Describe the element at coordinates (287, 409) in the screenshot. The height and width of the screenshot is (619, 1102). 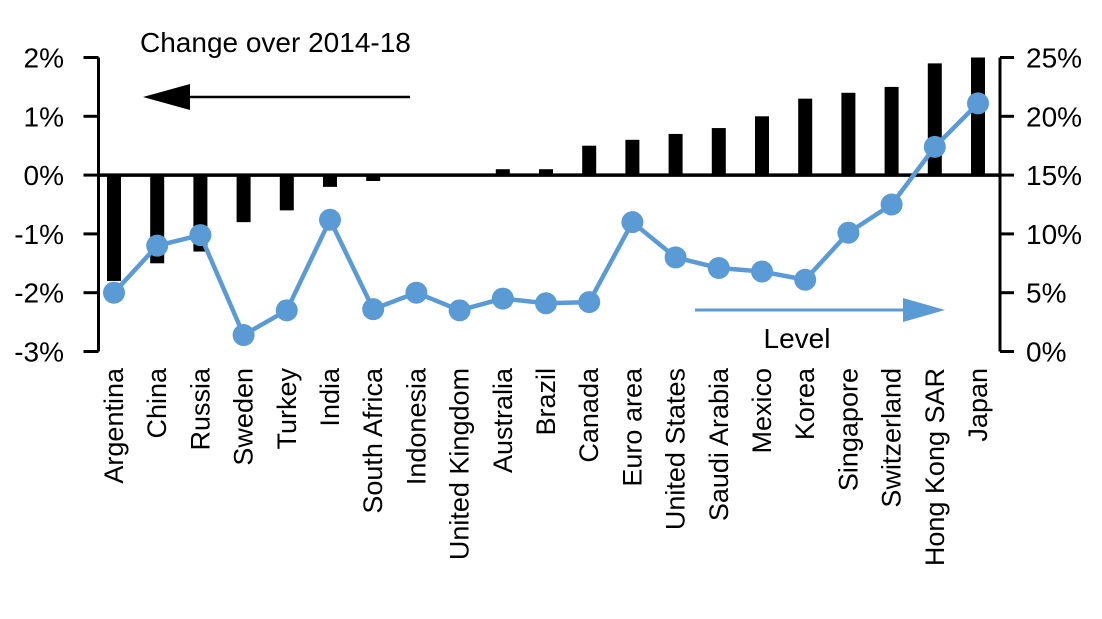
I see `category-label-4: Turkey` at that location.